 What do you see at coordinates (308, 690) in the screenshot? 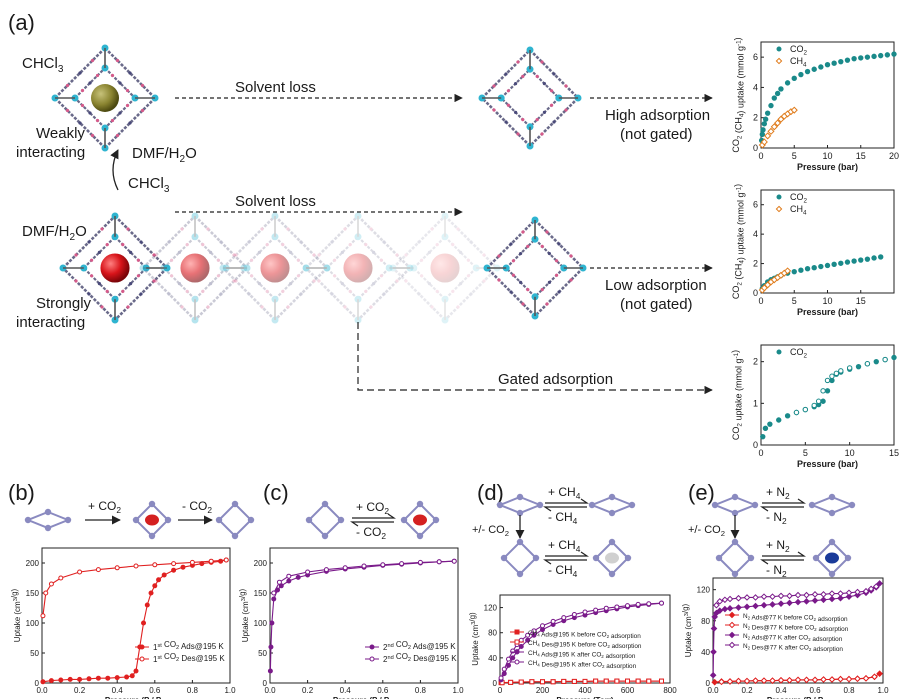
I see `x-tick-label: 0.2` at bounding box center [308, 690].